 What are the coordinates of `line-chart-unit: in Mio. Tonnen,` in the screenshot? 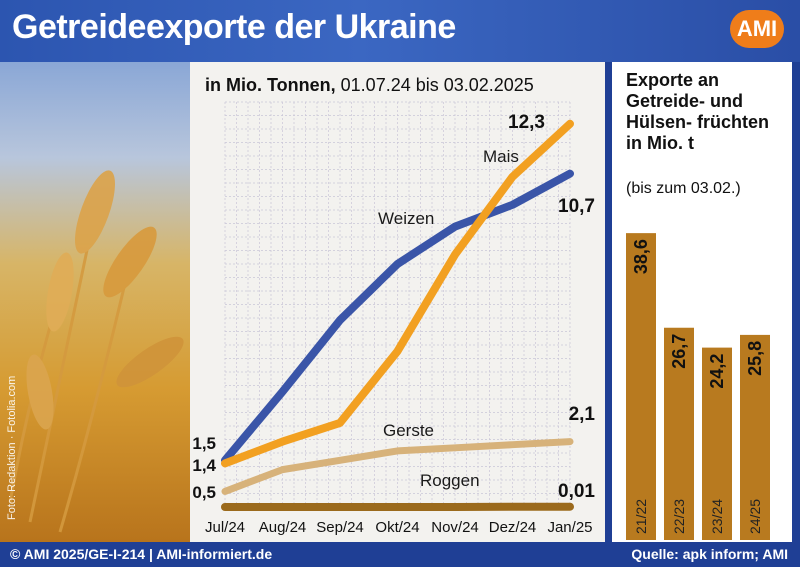 It's located at (270, 85).